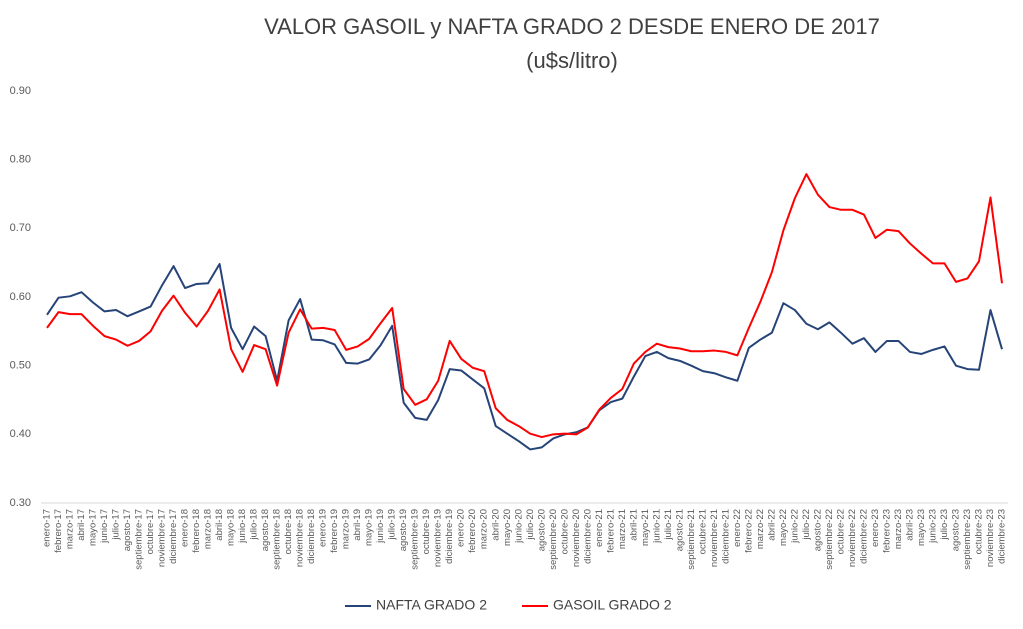 This screenshot has width=1023, height=629. What do you see at coordinates (576, 538) in the screenshot?
I see `x-tick-label: noviembre-20` at bounding box center [576, 538].